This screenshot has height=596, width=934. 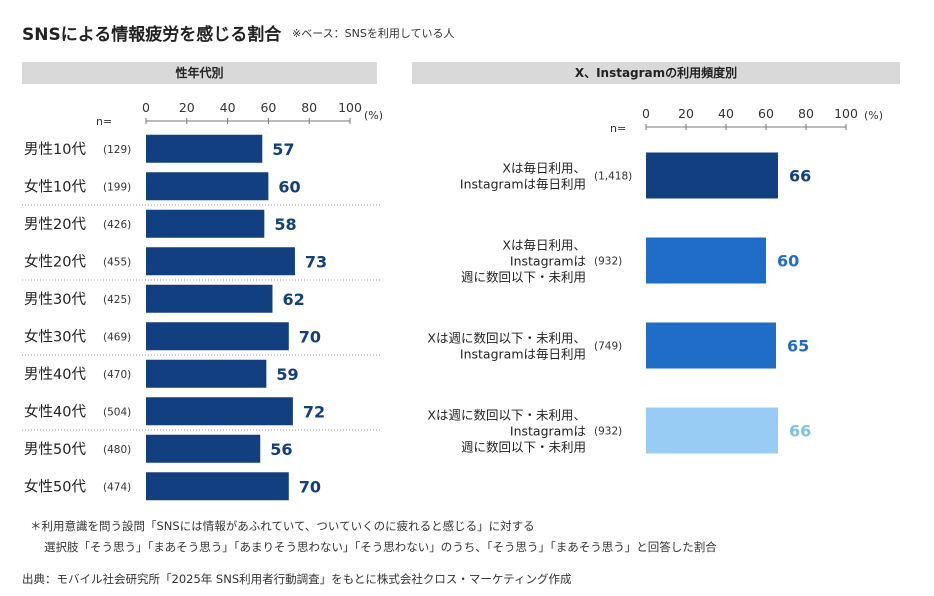 What do you see at coordinates (55, 299) in the screenshot?
I see `category-label: 男性30代` at bounding box center [55, 299].